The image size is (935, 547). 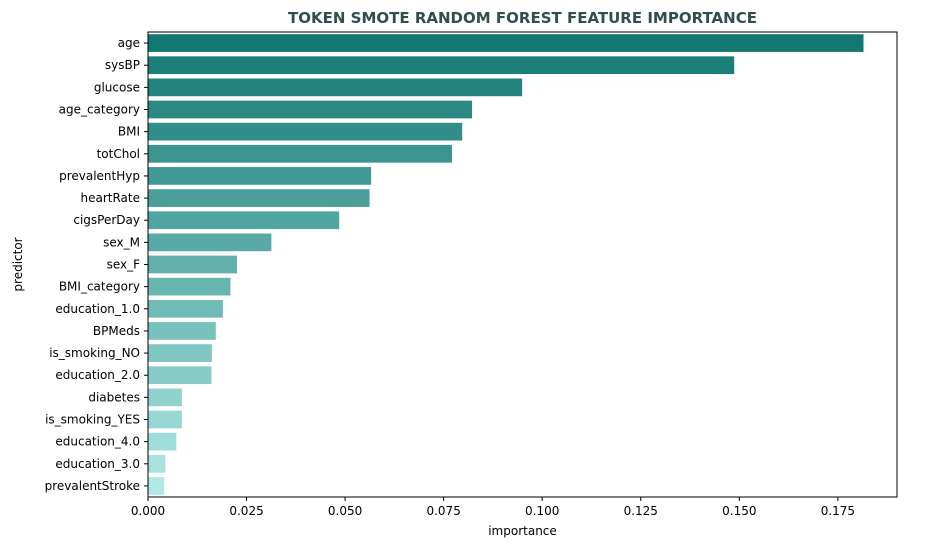 What do you see at coordinates (189, 286) in the screenshot?
I see `bar-BMI_category` at bounding box center [189, 286].